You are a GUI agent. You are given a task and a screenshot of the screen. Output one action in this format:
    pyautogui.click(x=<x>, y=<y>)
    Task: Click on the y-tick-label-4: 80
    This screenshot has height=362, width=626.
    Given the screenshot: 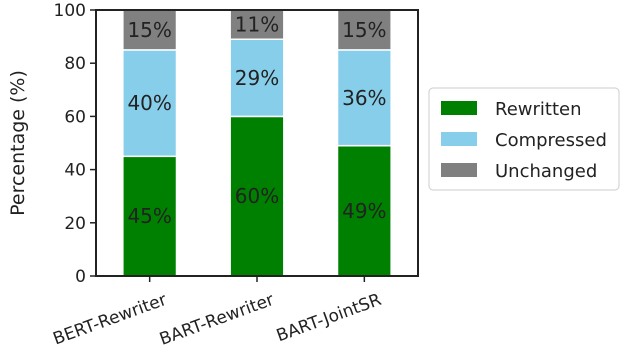 What is the action you would take?
    pyautogui.click(x=75, y=64)
    